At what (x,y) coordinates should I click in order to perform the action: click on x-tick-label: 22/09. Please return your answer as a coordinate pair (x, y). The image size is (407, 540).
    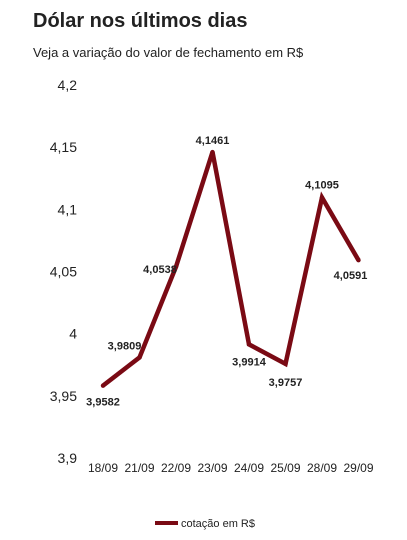
    Looking at the image, I should click on (176, 468).